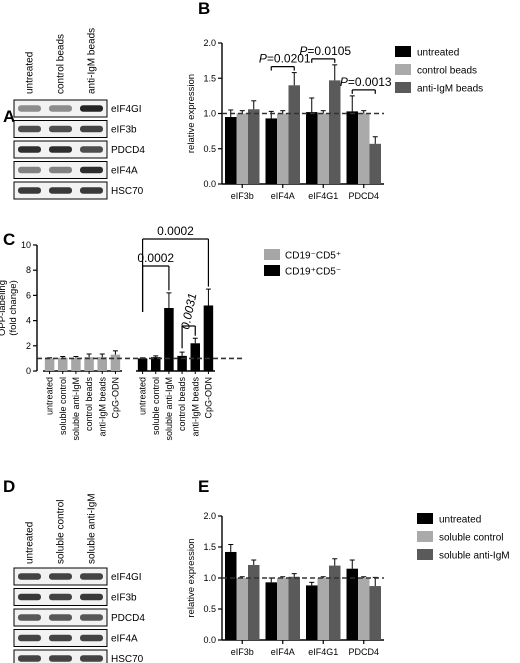  I want to click on panel-b-x-tick-label: eIF4G1, so click(323, 196).